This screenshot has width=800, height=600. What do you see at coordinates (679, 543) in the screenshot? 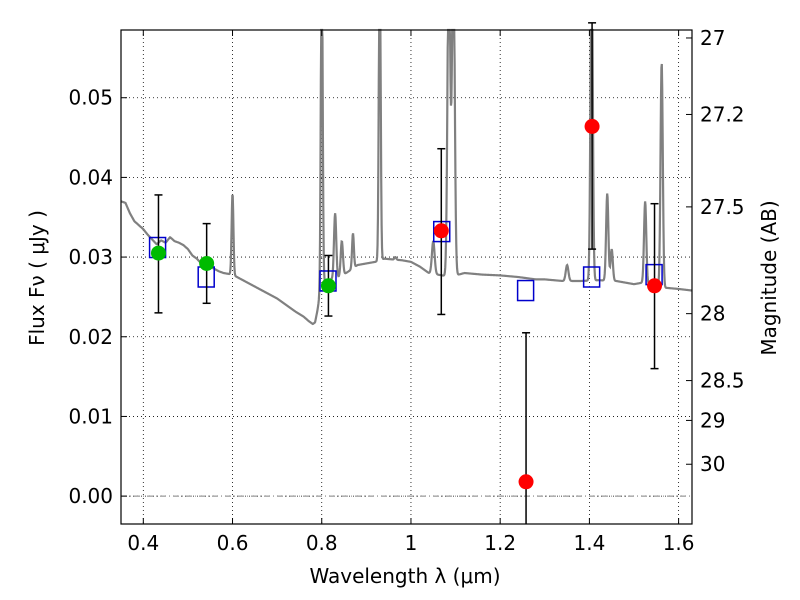
I see `x-tick-label: 1.6` at bounding box center [679, 543].